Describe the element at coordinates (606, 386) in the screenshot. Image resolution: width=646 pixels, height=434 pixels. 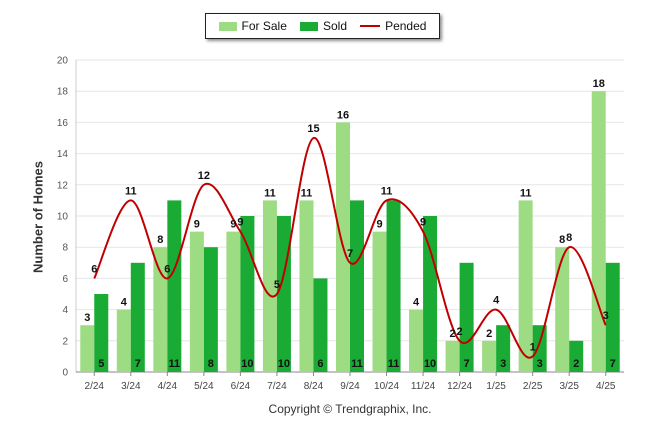
I see `x-tick-label: 4/25` at that location.